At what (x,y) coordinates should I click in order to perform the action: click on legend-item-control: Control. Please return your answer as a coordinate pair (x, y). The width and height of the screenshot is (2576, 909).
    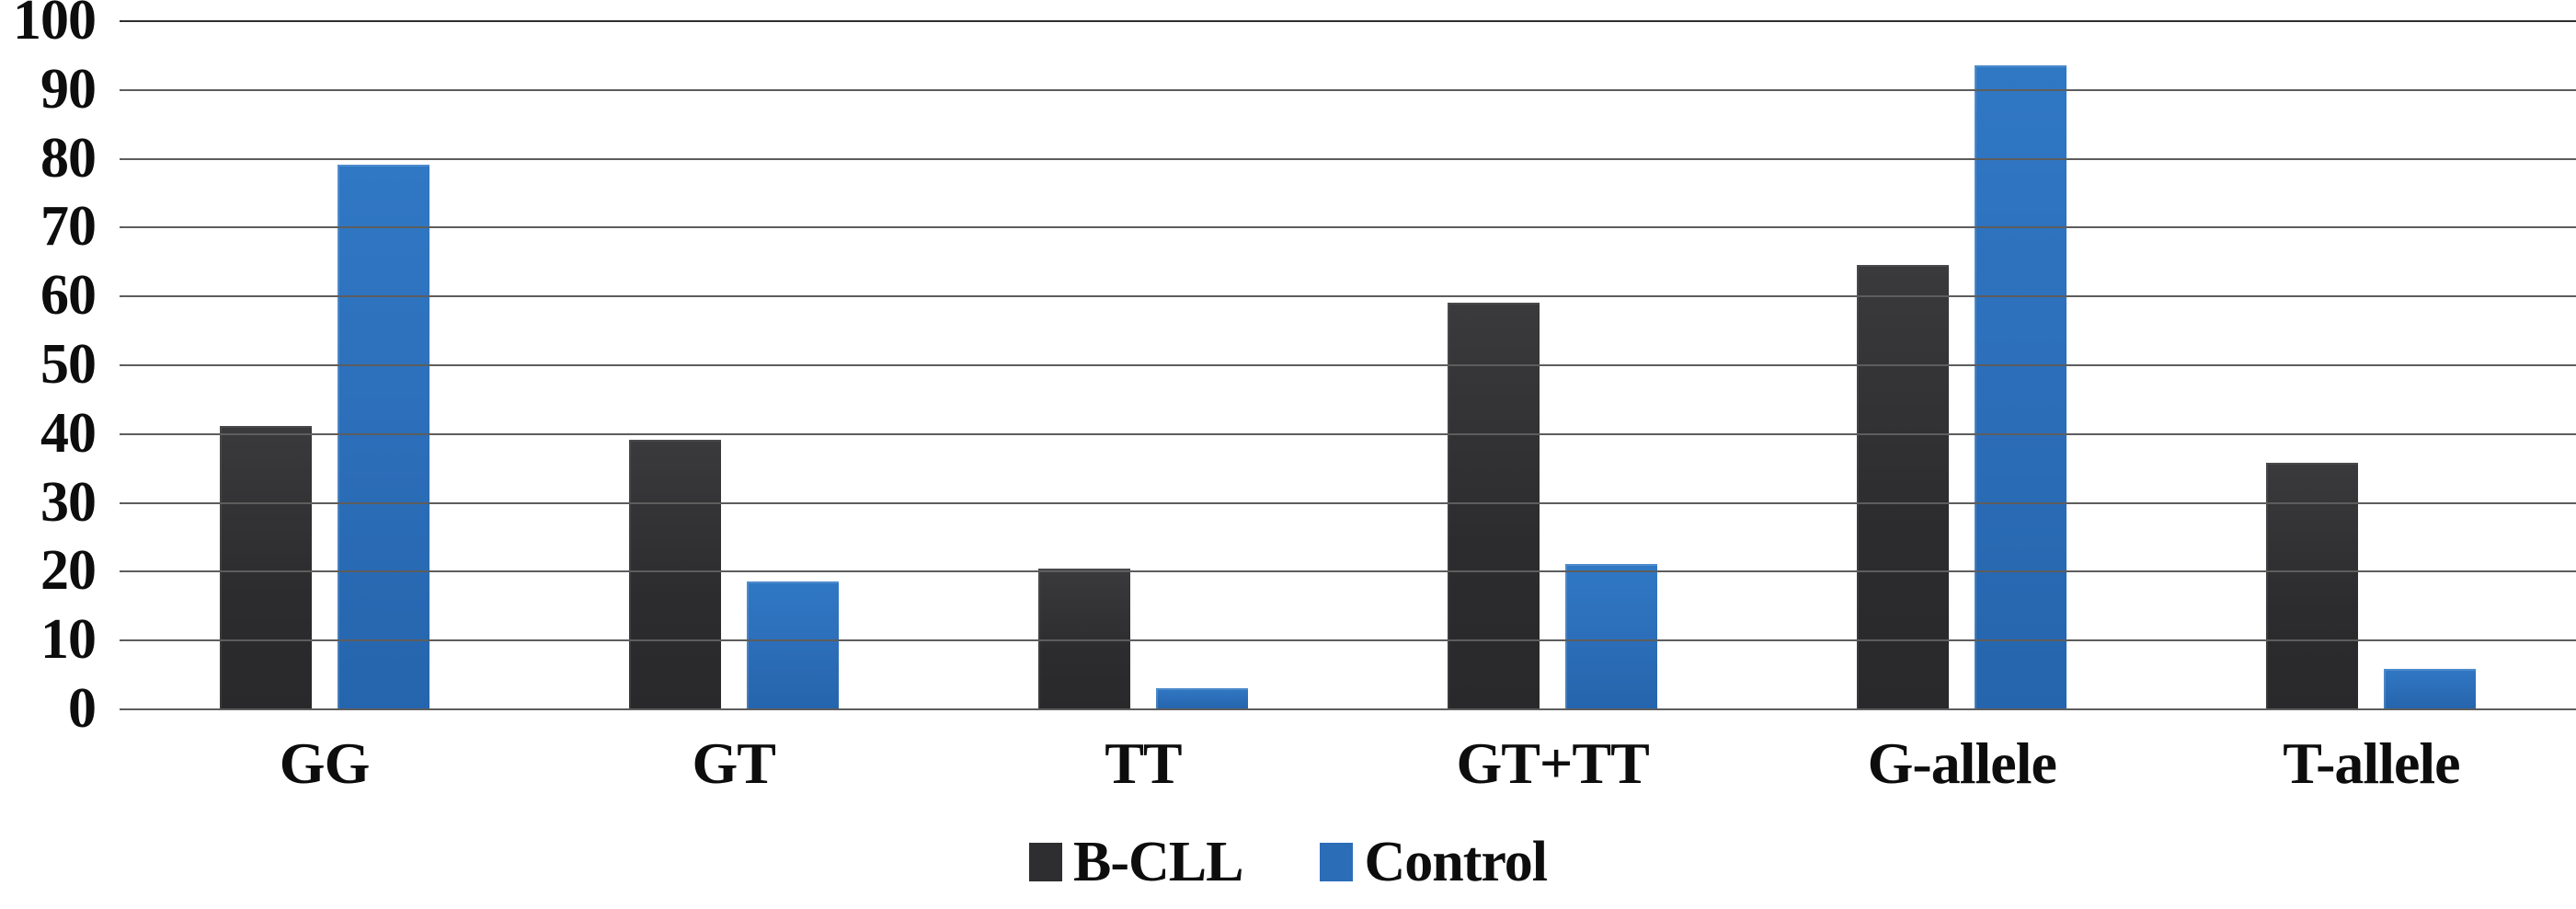
    Looking at the image, I should click on (1434, 862).